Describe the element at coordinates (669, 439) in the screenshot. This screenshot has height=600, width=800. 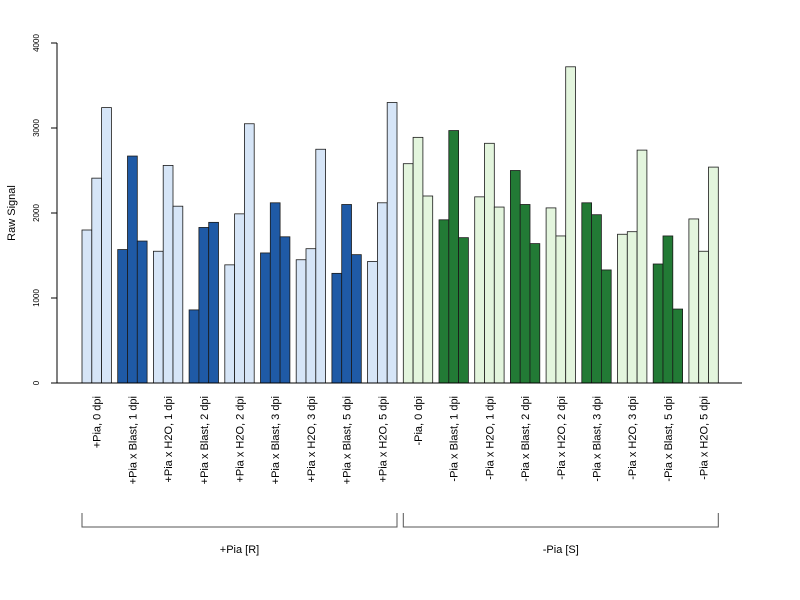
I see `category-label: -Pia x Blast, 5 dpi` at that location.